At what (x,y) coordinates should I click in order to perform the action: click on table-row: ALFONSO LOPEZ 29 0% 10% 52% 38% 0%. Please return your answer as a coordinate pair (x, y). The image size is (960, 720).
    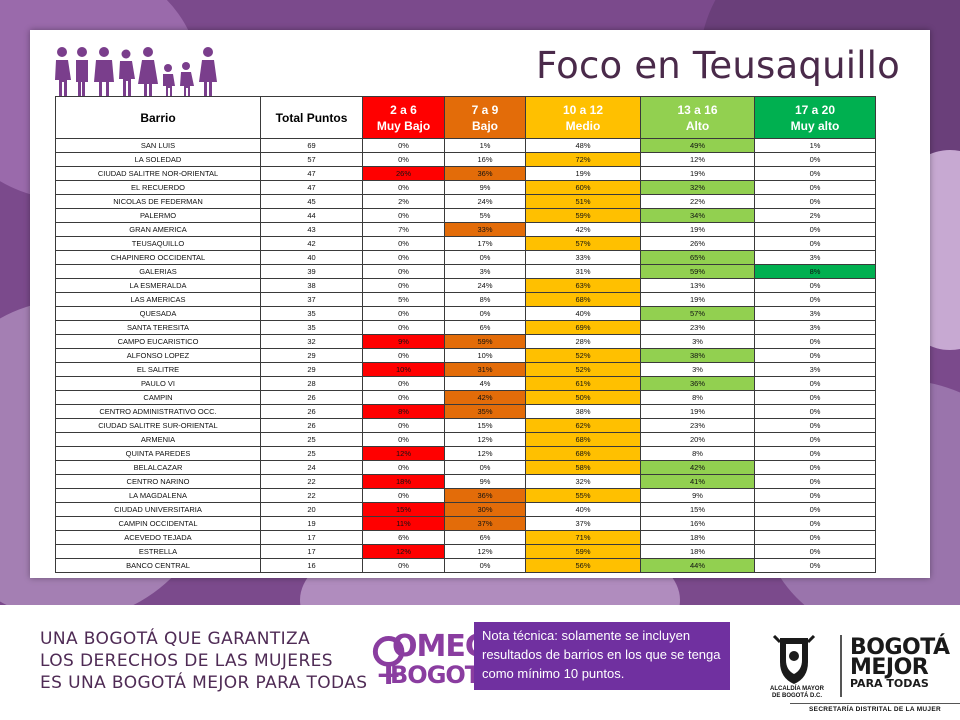
    Looking at the image, I should click on (465, 355).